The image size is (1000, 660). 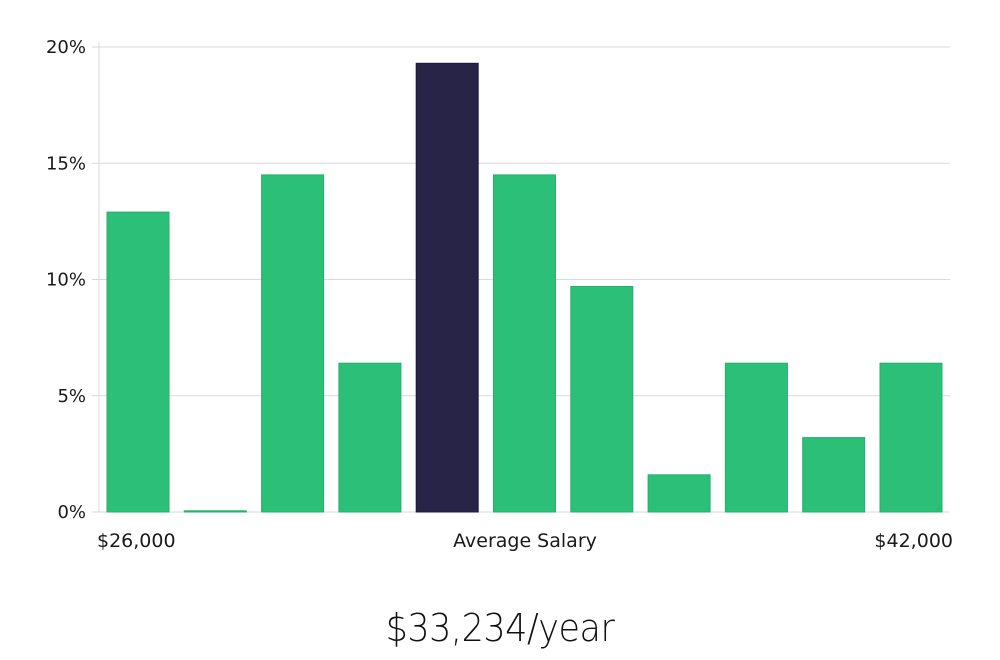 I want to click on average-salary-value: $33,234/year, so click(x=500, y=628).